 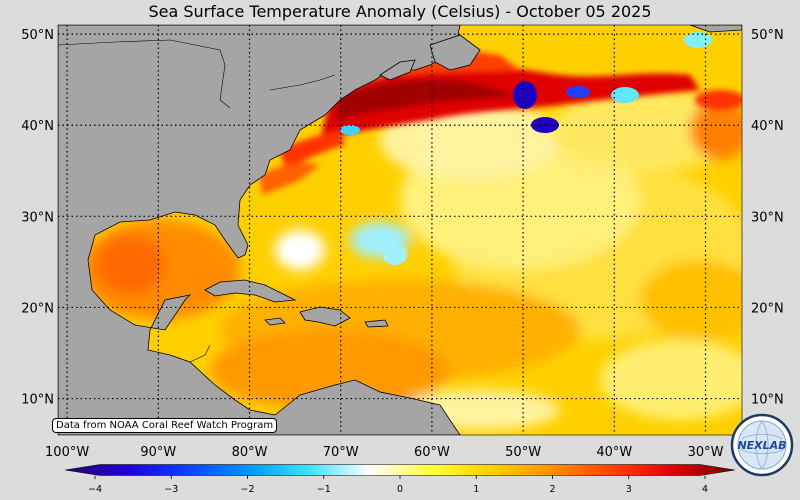 I want to click on lon-tick-label: 70°W, so click(x=341, y=452).